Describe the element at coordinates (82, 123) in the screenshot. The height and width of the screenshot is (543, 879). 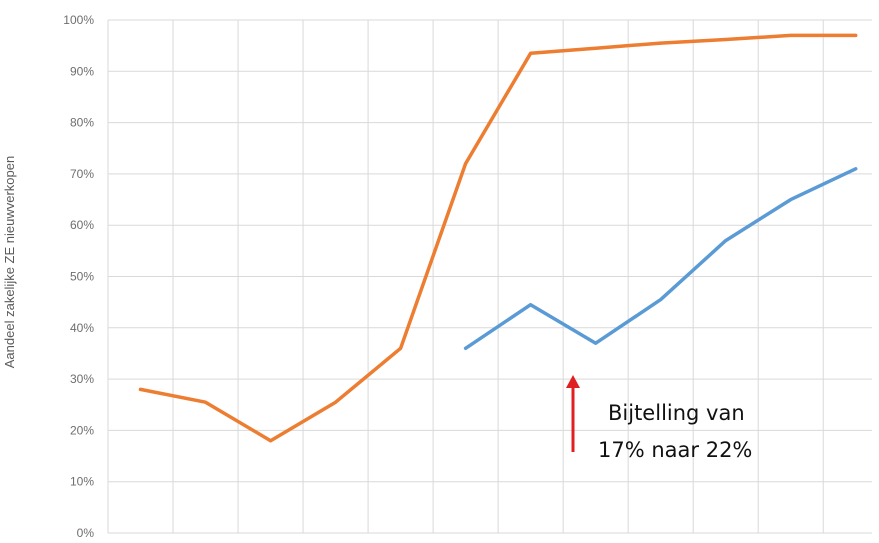
I see `y-tick-label: 80%` at that location.